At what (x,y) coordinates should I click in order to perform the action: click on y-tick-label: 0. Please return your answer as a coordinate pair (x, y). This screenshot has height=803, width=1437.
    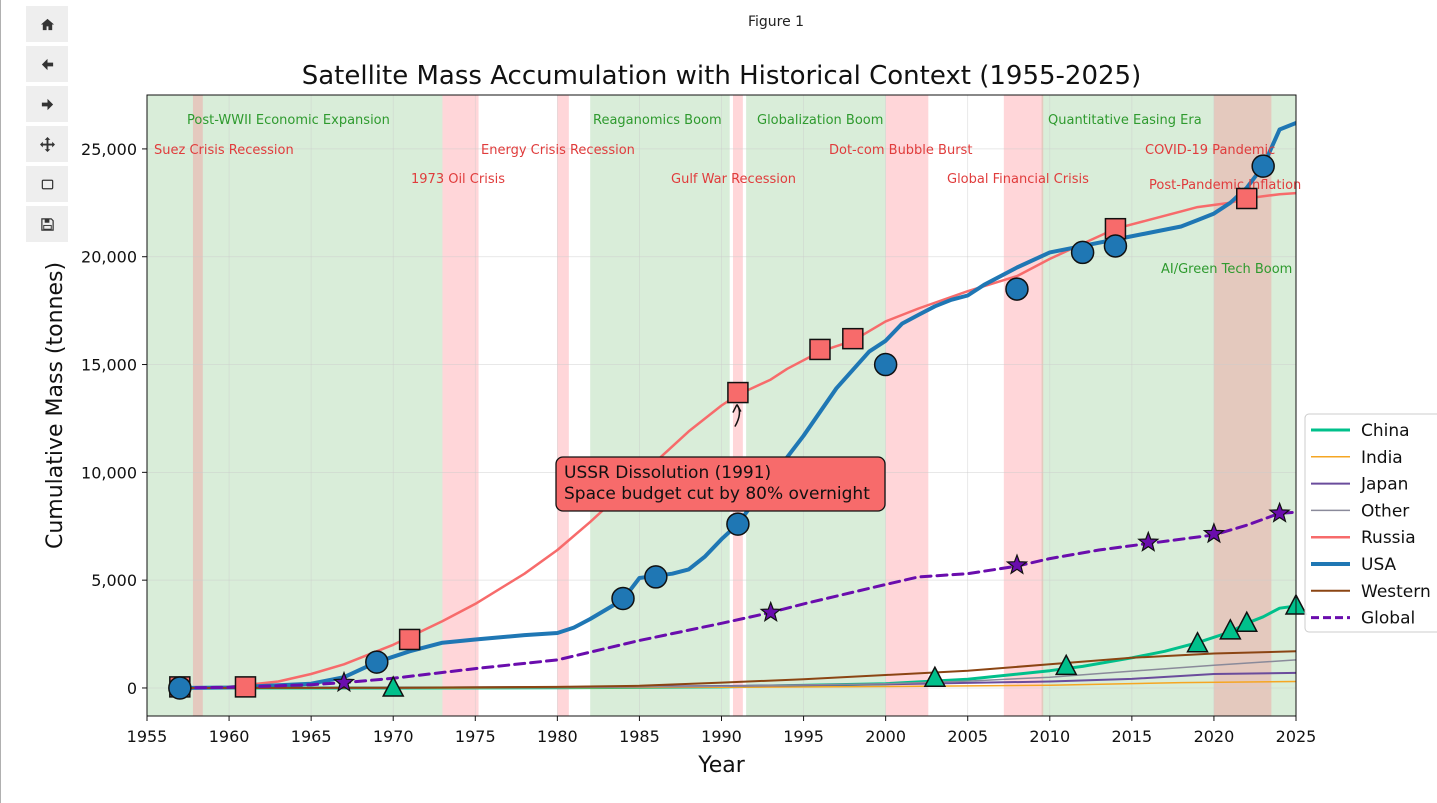
    Looking at the image, I should click on (132, 688).